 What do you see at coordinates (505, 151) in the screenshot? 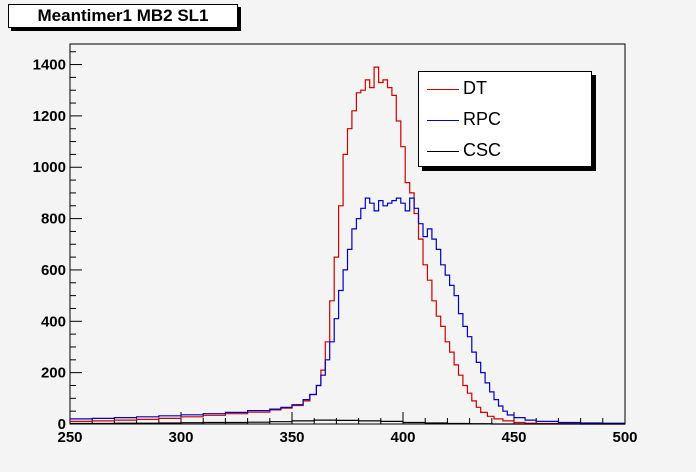
I see `legend-entry-csc: CSC` at bounding box center [505, 151].